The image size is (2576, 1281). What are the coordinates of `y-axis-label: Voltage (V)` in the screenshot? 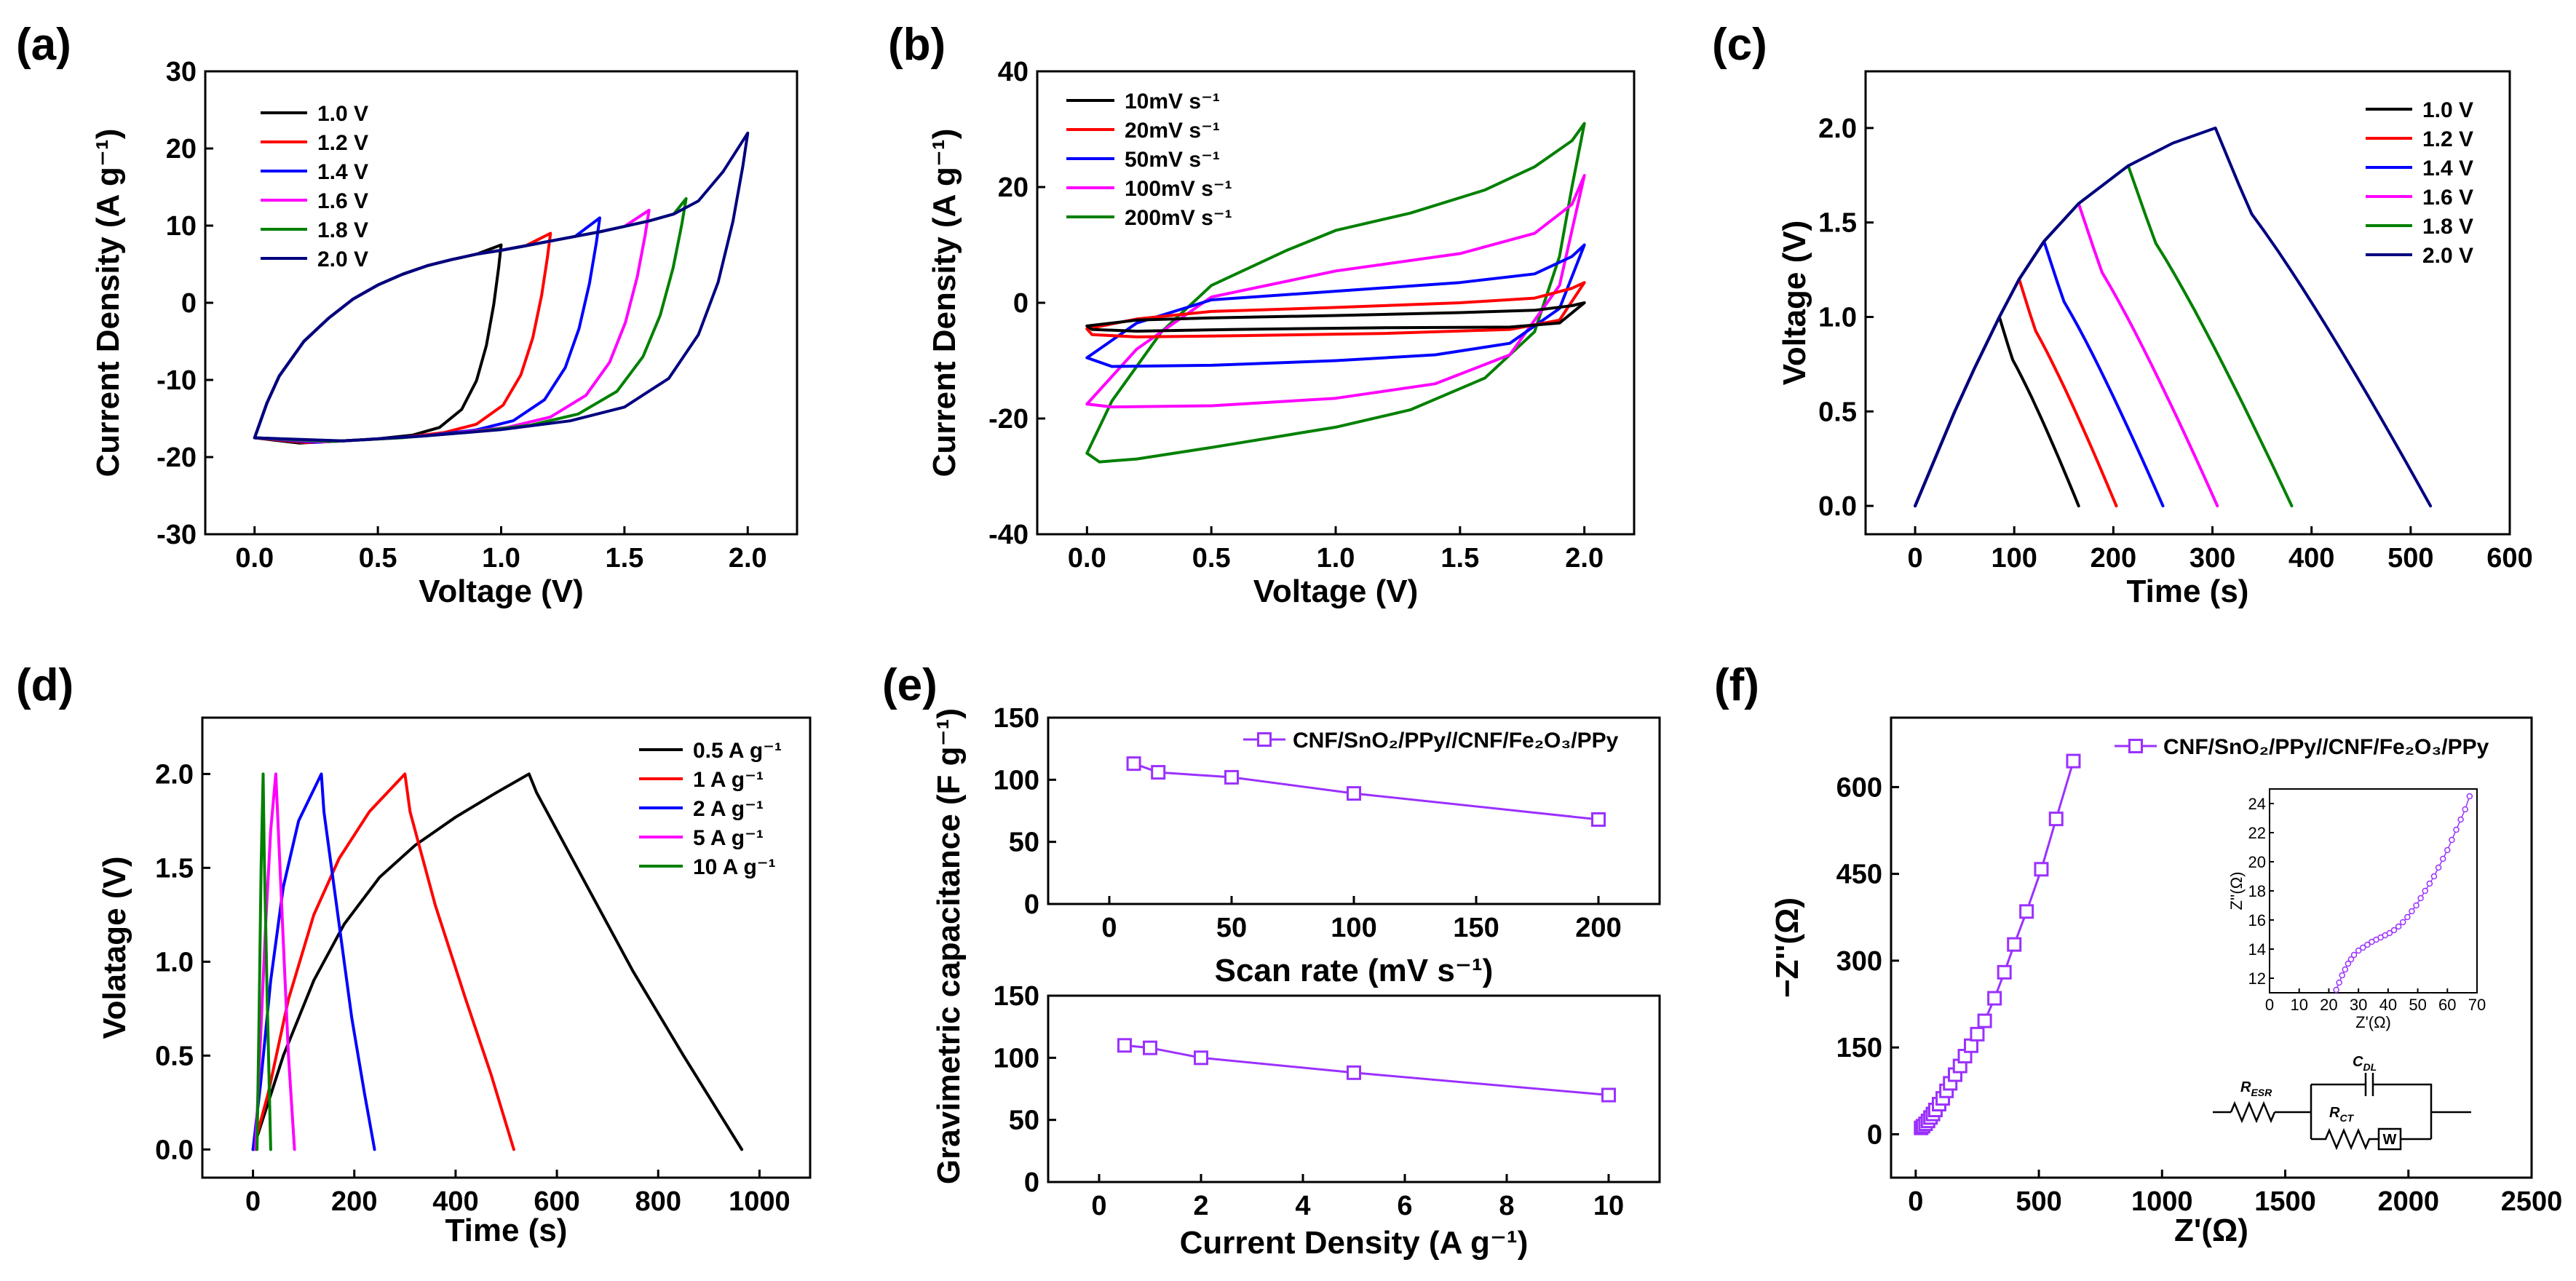 It's located at (1794, 303).